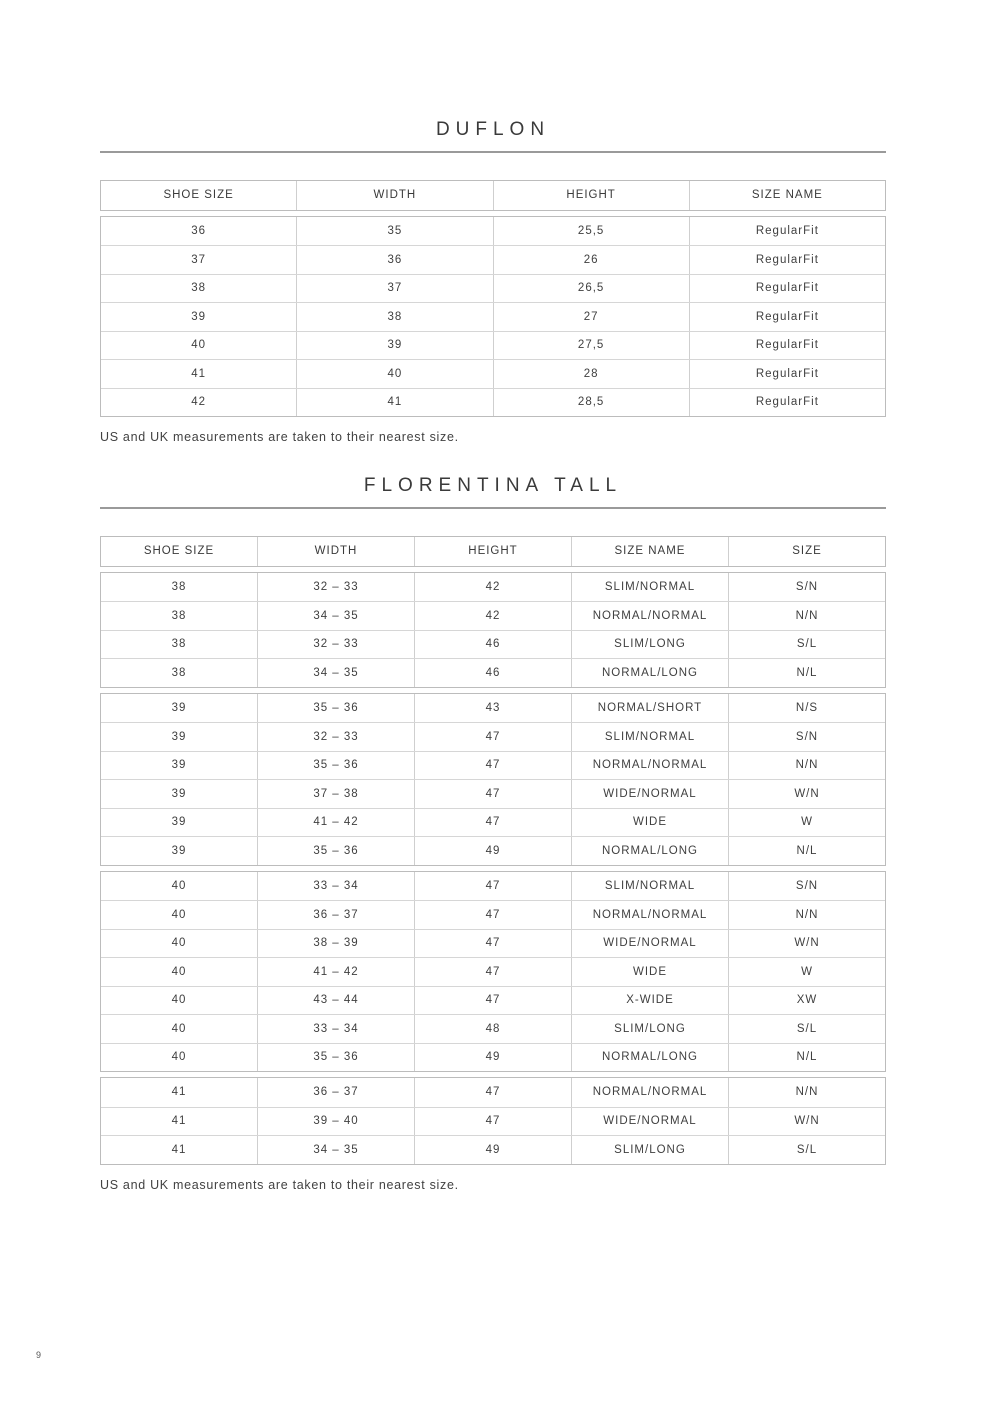  Describe the element at coordinates (590, 260) in the screenshot. I see `table-cell: 26` at that location.